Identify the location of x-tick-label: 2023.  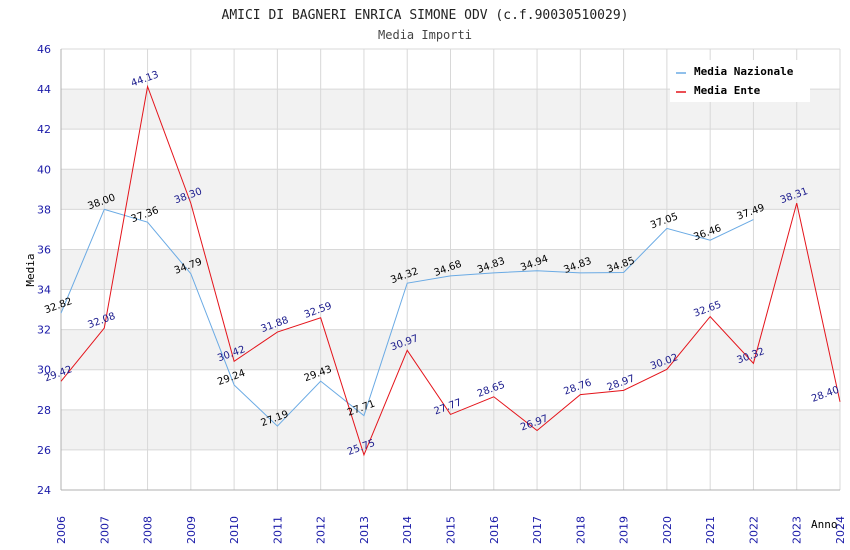
(797, 530).